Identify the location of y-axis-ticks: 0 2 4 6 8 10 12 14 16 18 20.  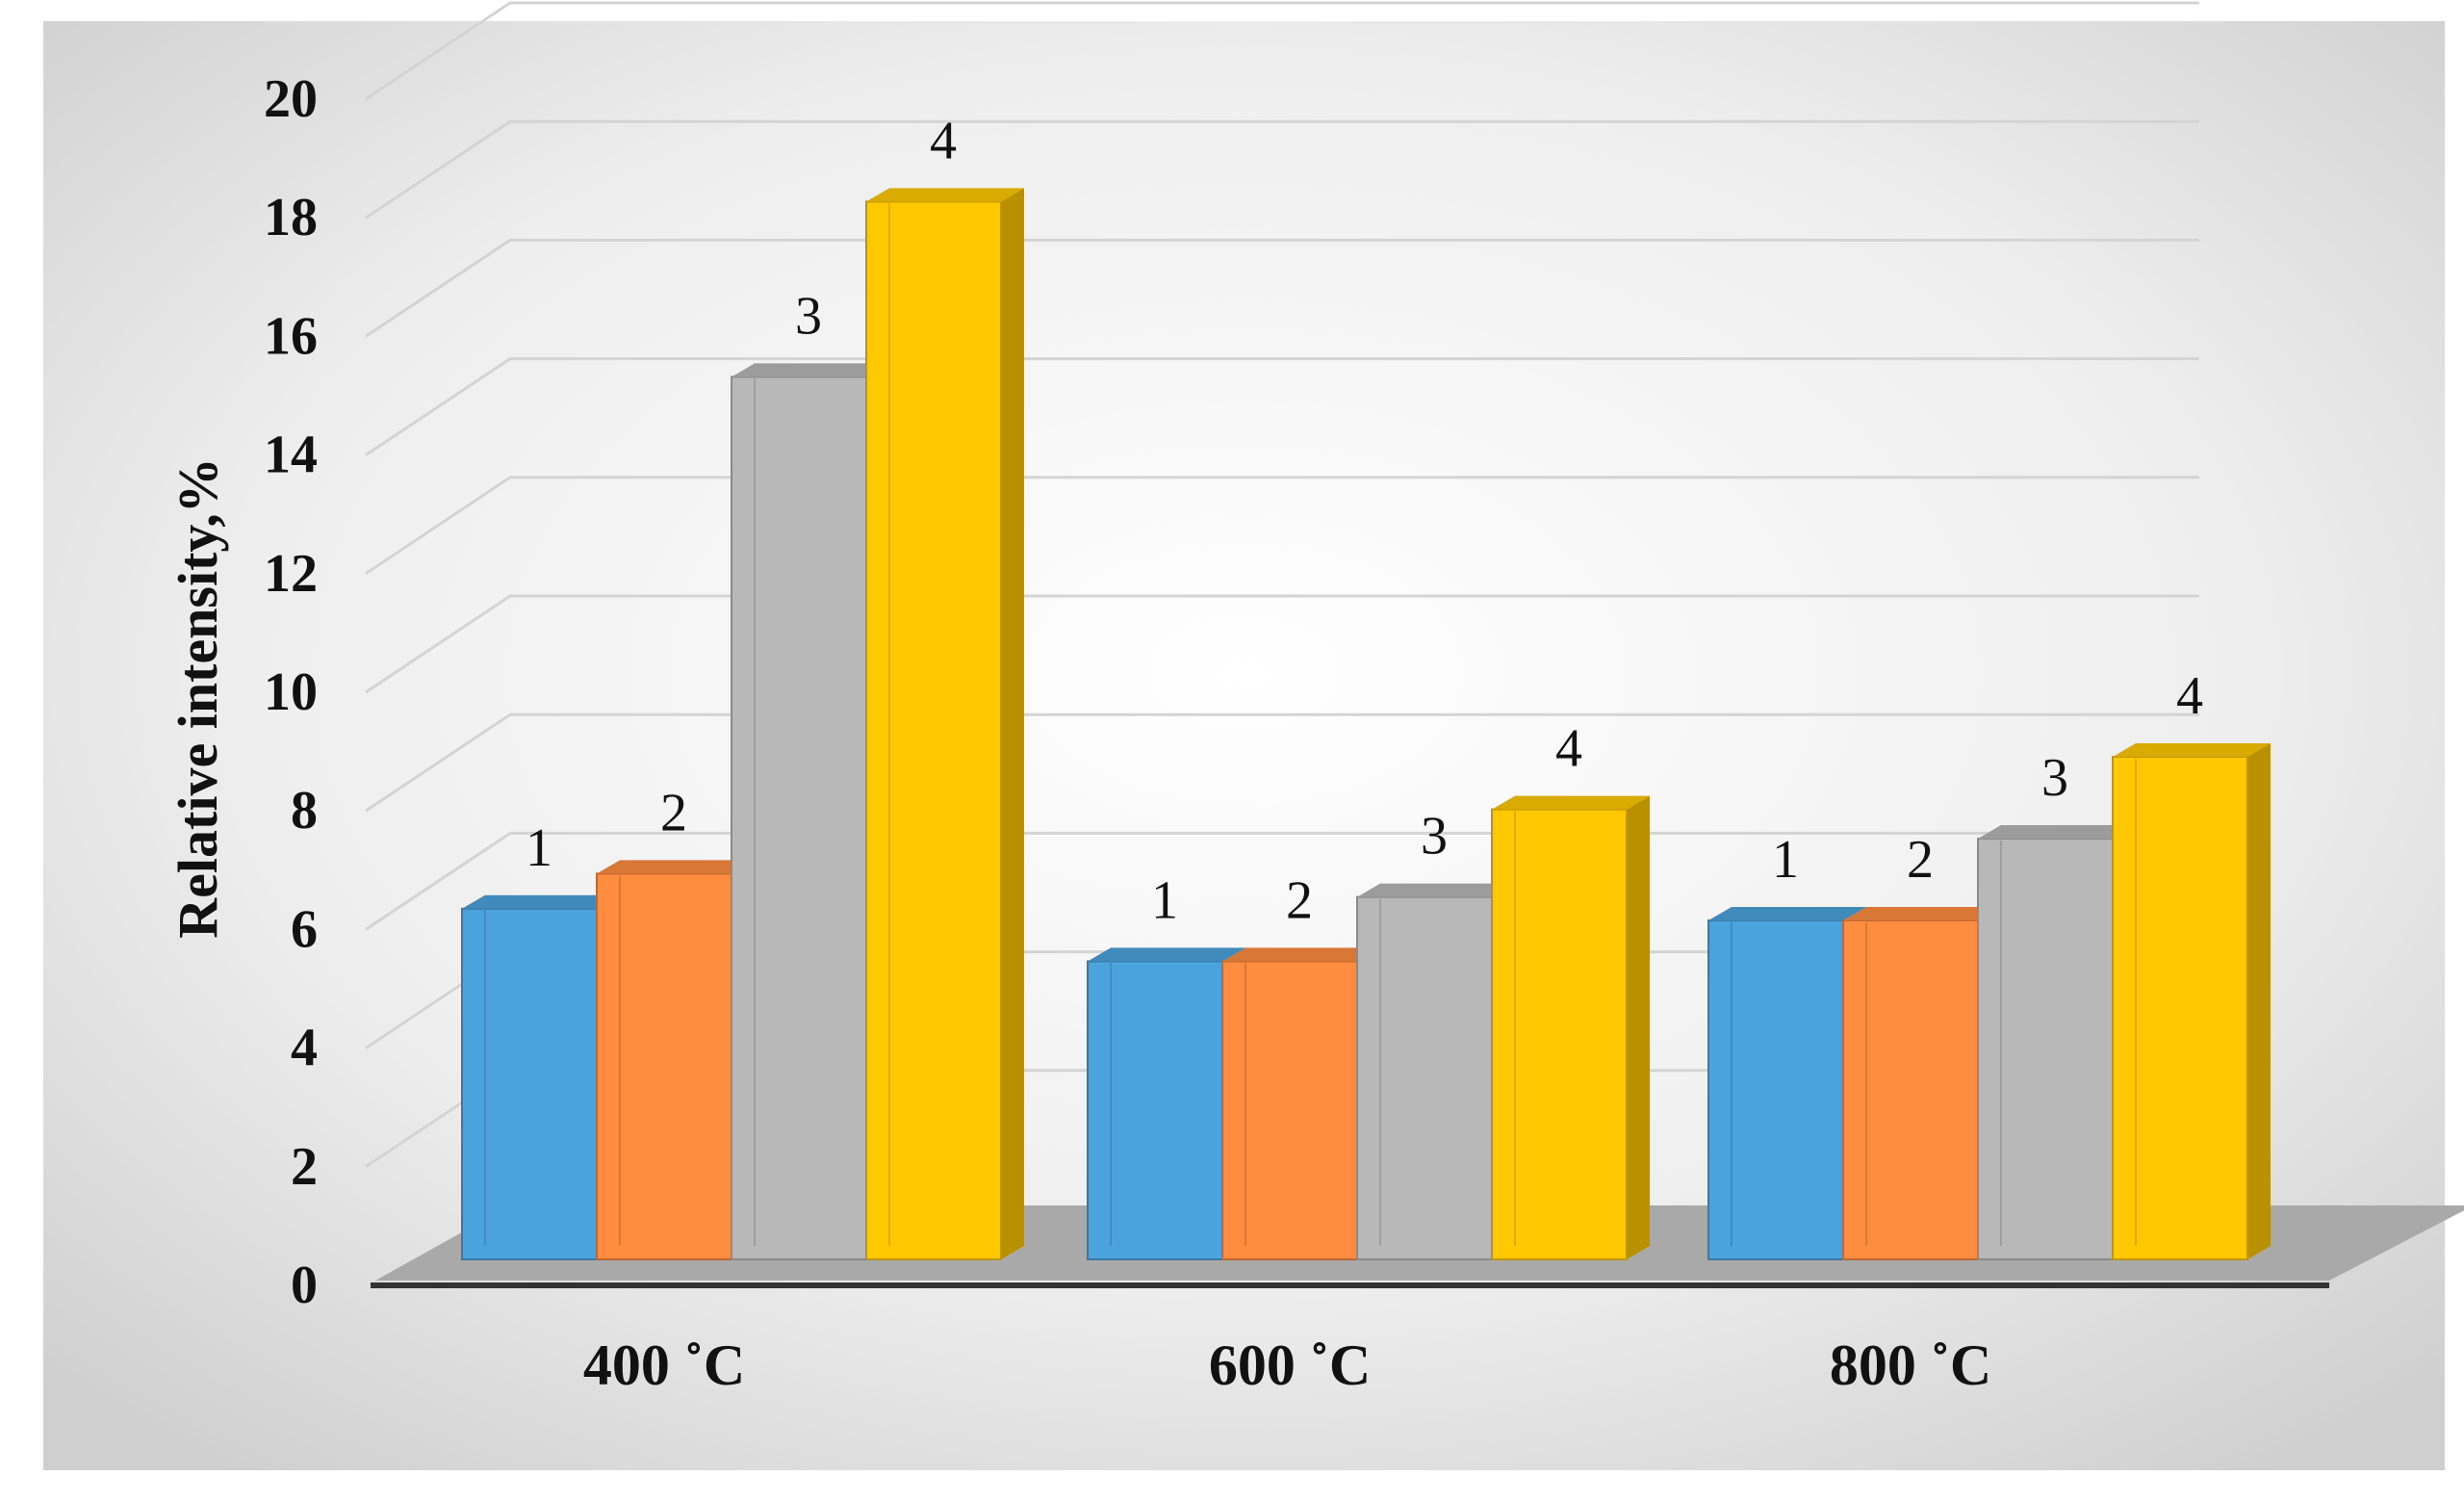
(291, 692).